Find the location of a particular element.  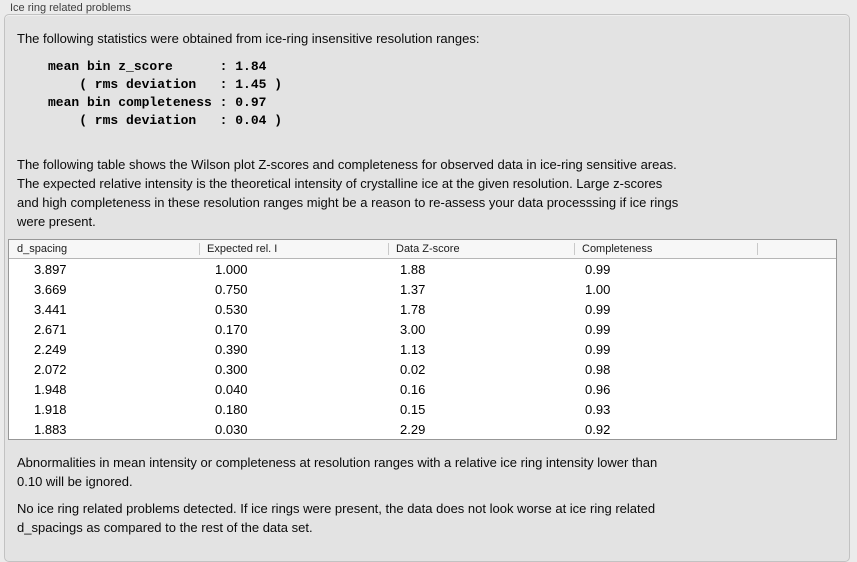

table-cell: 1.000 is located at coordinates (231, 269).